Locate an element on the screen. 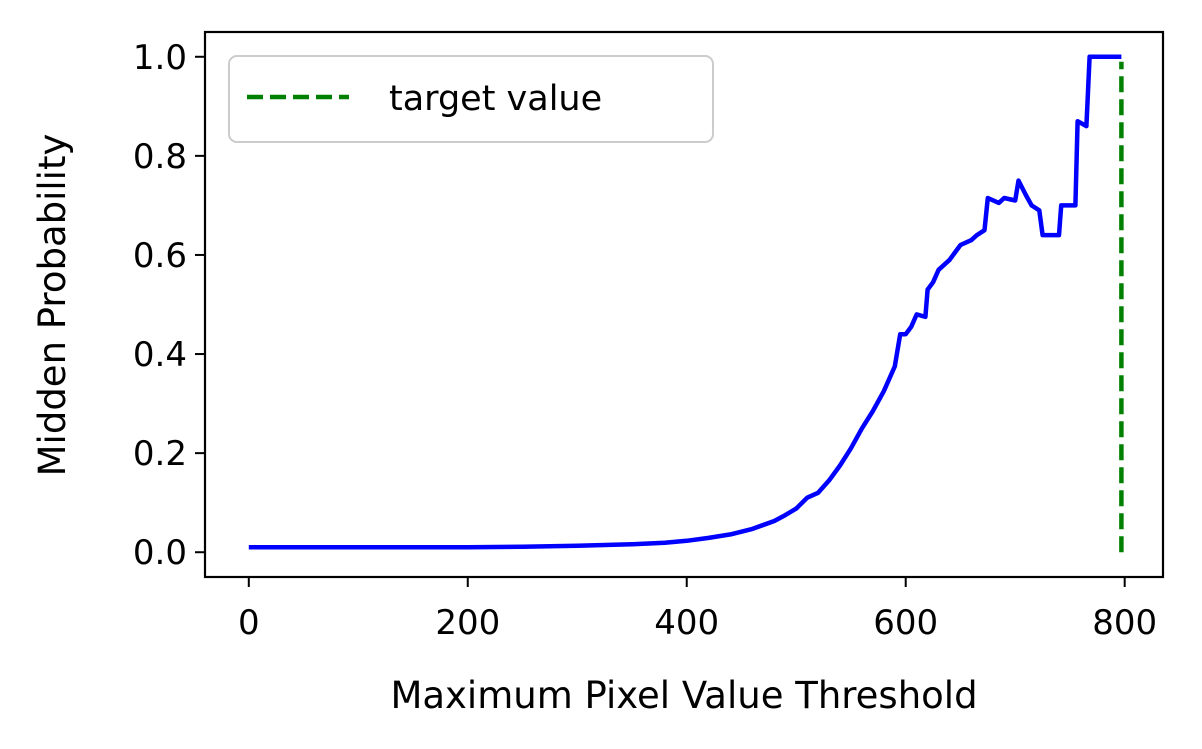  legend-box is located at coordinates (471, 99).